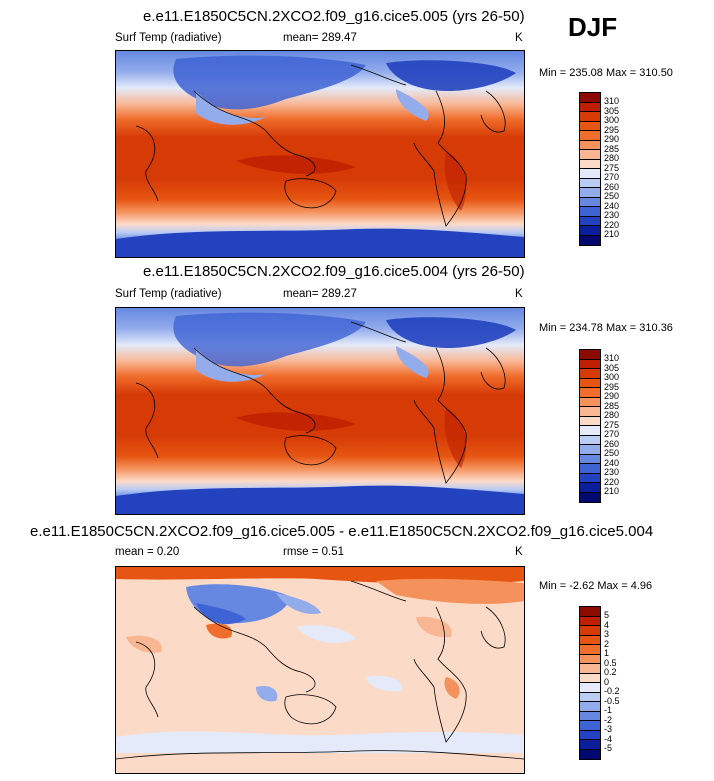  Describe the element at coordinates (612, 120) in the screenshot. I see `colorbar-level-label: 300` at that location.